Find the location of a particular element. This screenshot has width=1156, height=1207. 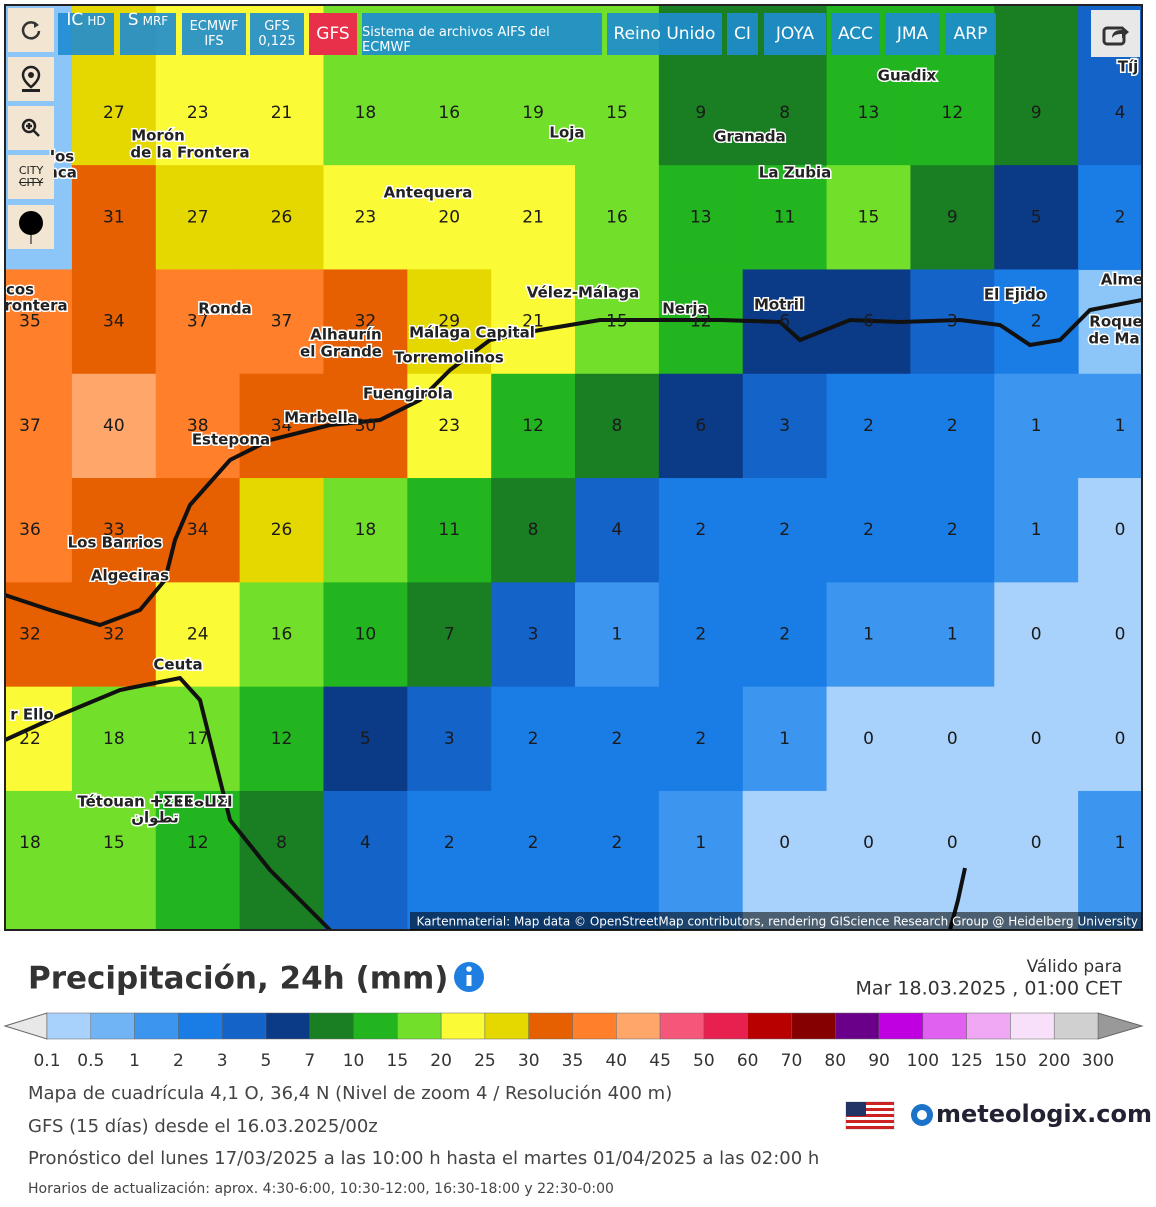

city-button: CITY CITY is located at coordinates (31, 177).